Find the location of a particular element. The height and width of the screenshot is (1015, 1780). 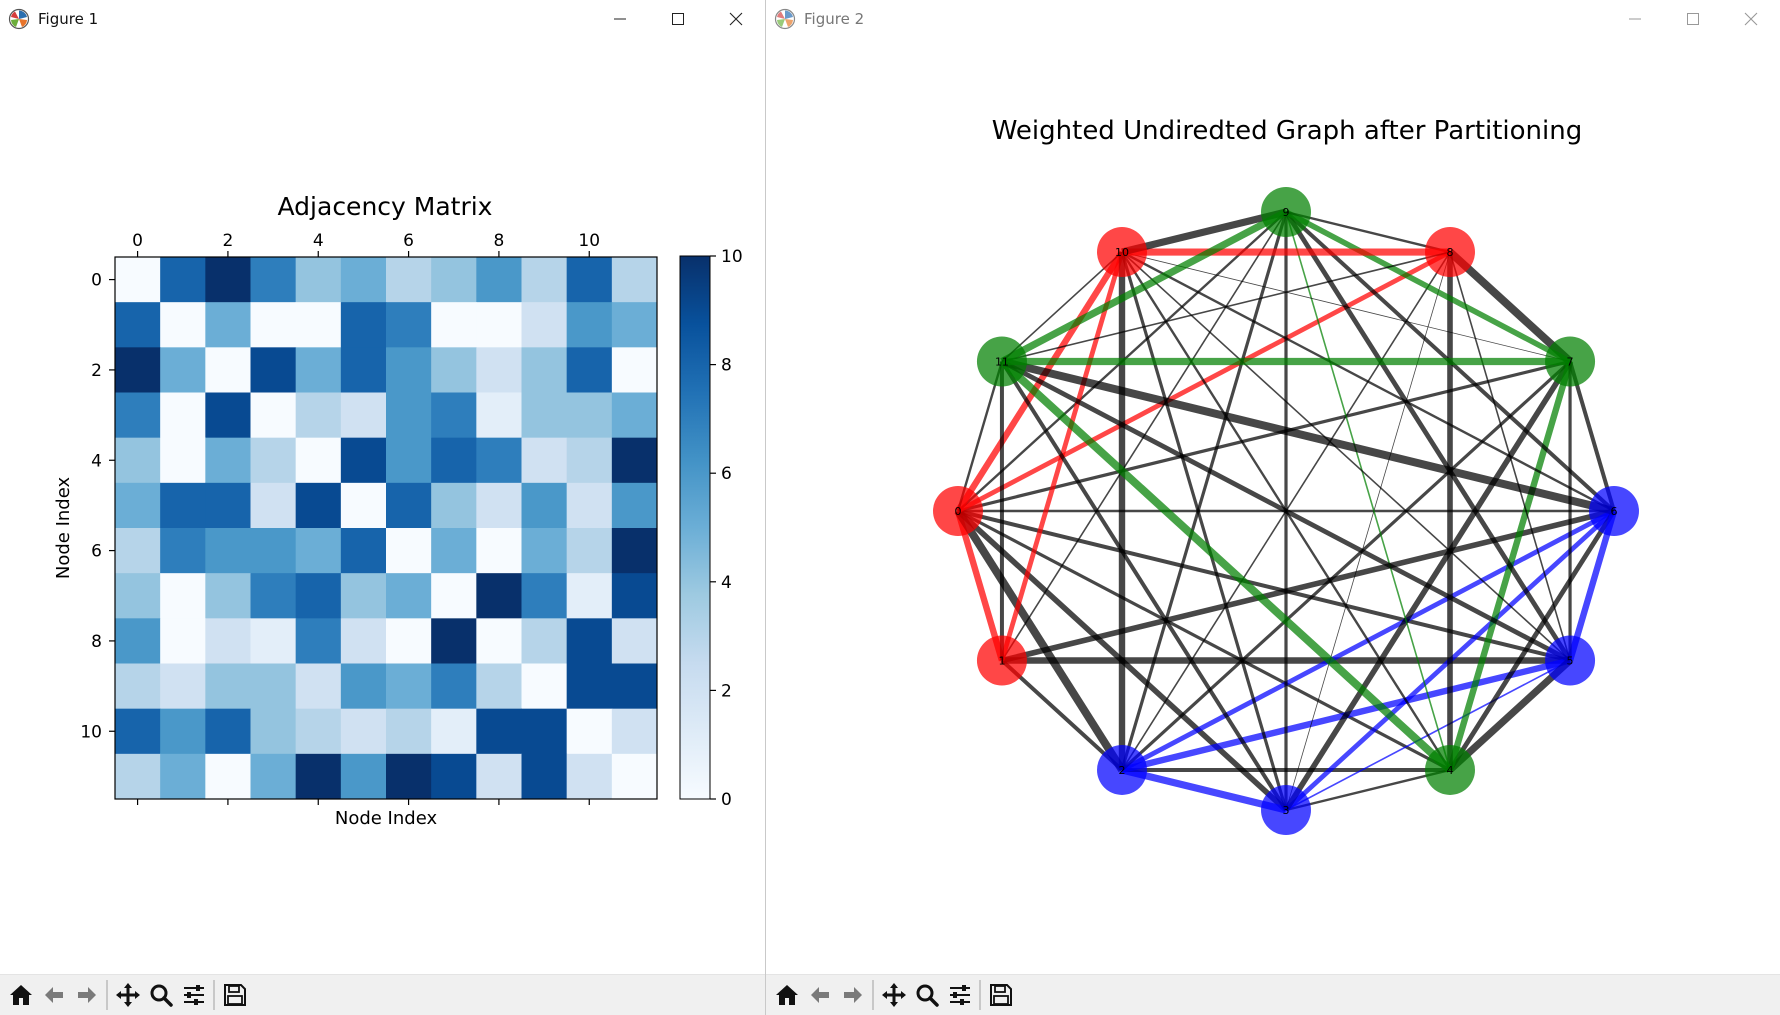

colorbar-tick-label: 10 is located at coordinates (732, 257).